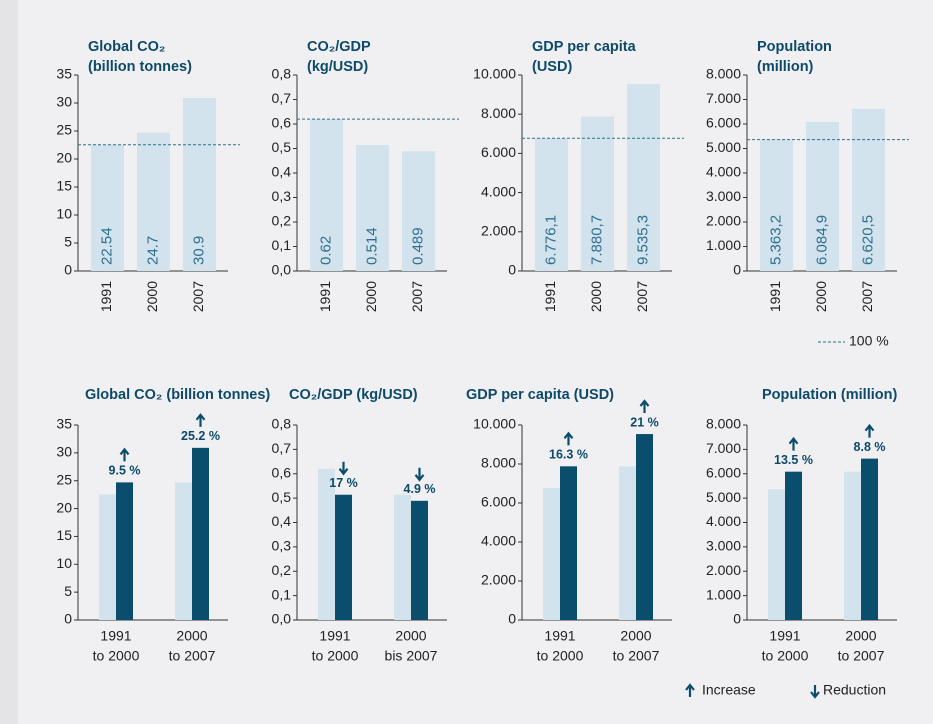 Image resolution: width=933 pixels, height=724 pixels. What do you see at coordinates (494, 74) in the screenshot?
I see `y-tick-label: 10.000` at bounding box center [494, 74].